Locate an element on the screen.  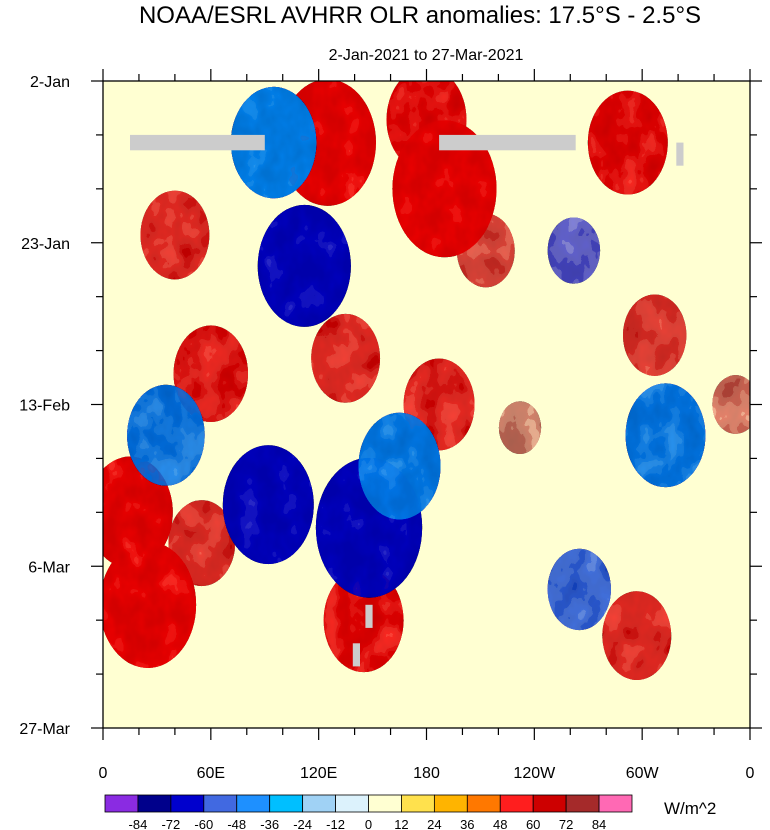
colorbar-tick-label: 48 is located at coordinates (500, 823).